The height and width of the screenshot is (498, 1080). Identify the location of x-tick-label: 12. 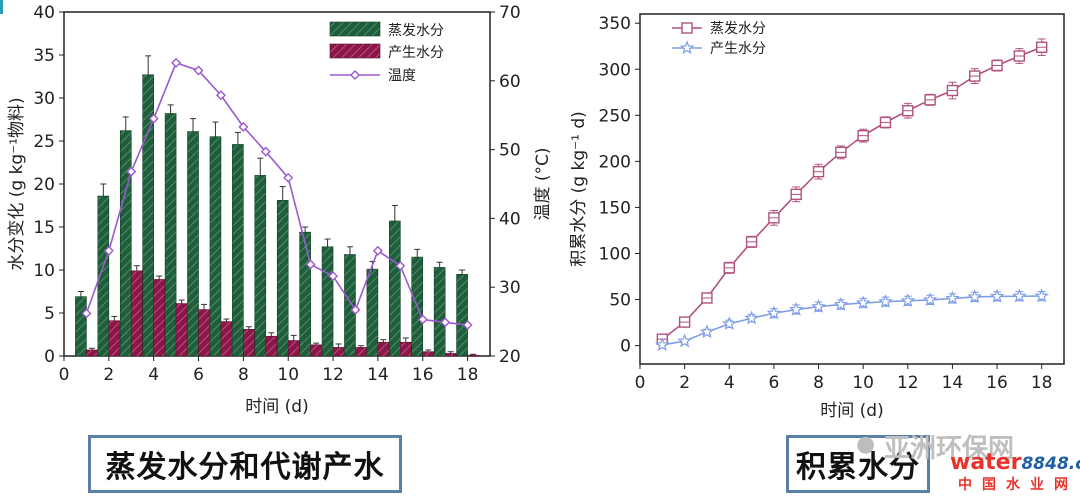
(908, 383).